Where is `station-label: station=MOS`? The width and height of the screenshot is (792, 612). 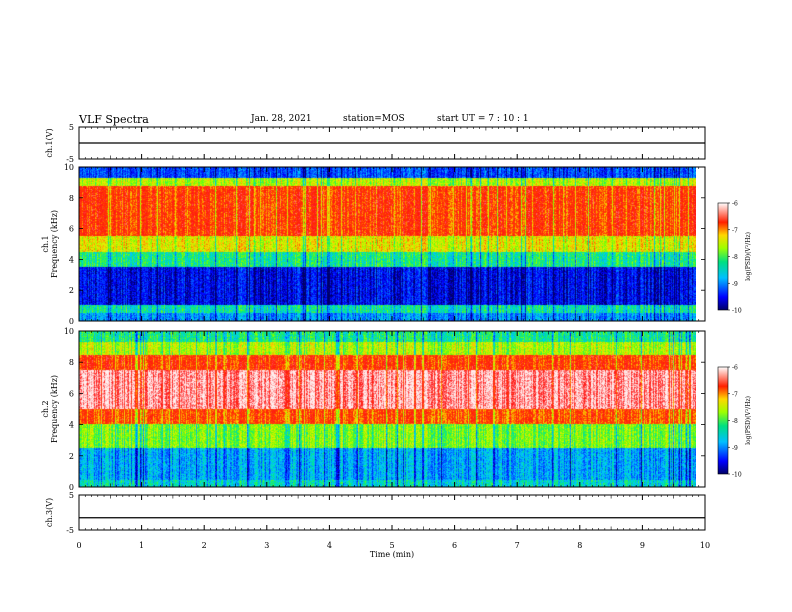 station-label: station=MOS is located at coordinates (374, 119).